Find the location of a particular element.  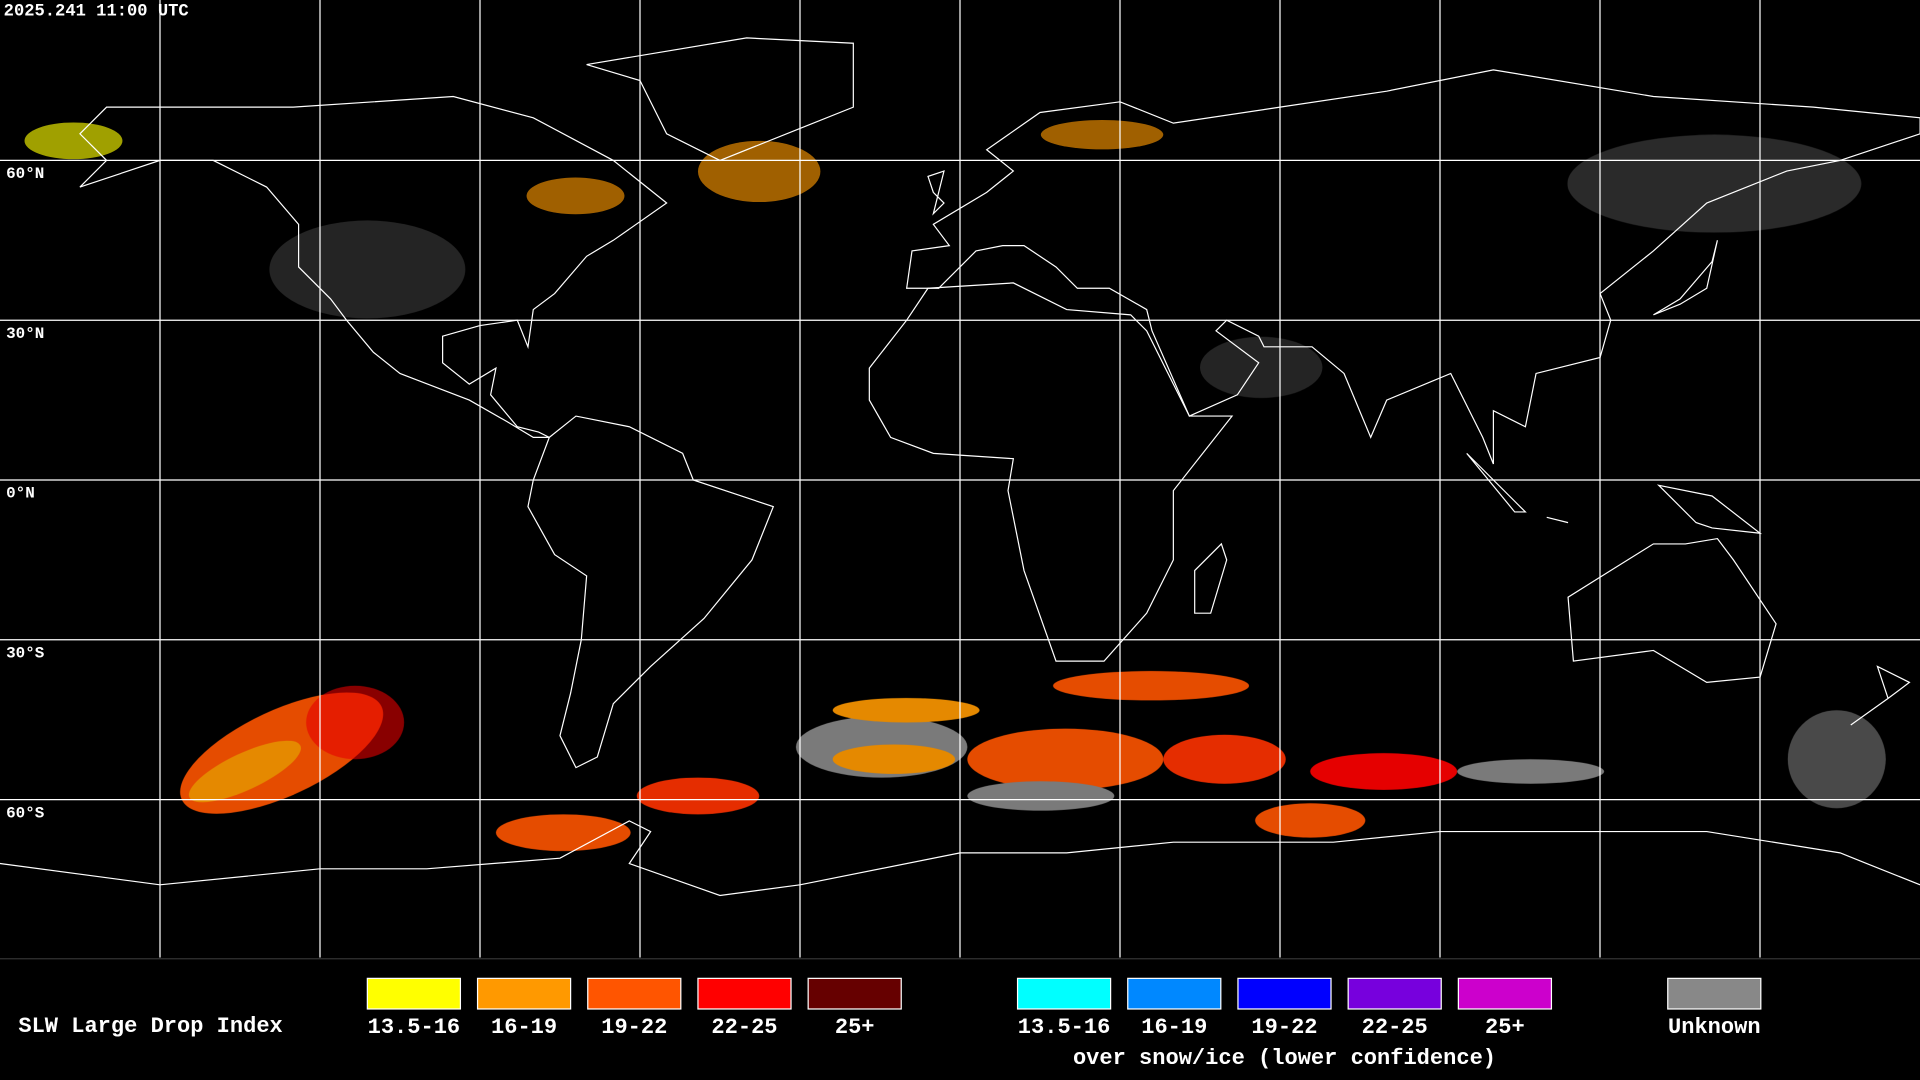

latitude-label: 0°N is located at coordinates (20, 494).